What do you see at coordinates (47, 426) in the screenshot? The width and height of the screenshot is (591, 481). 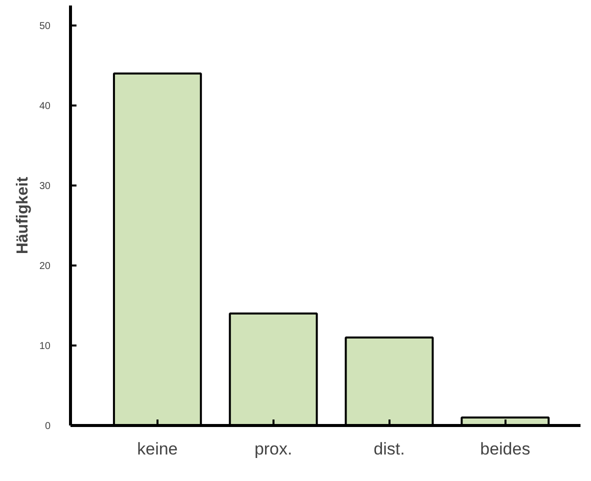 I see `y-tick-label: 0` at bounding box center [47, 426].